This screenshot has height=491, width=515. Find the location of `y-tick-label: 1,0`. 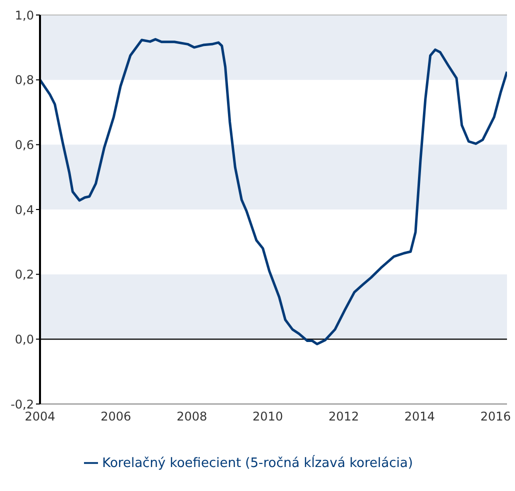

y-tick-label: 1,0 is located at coordinates (24, 15).